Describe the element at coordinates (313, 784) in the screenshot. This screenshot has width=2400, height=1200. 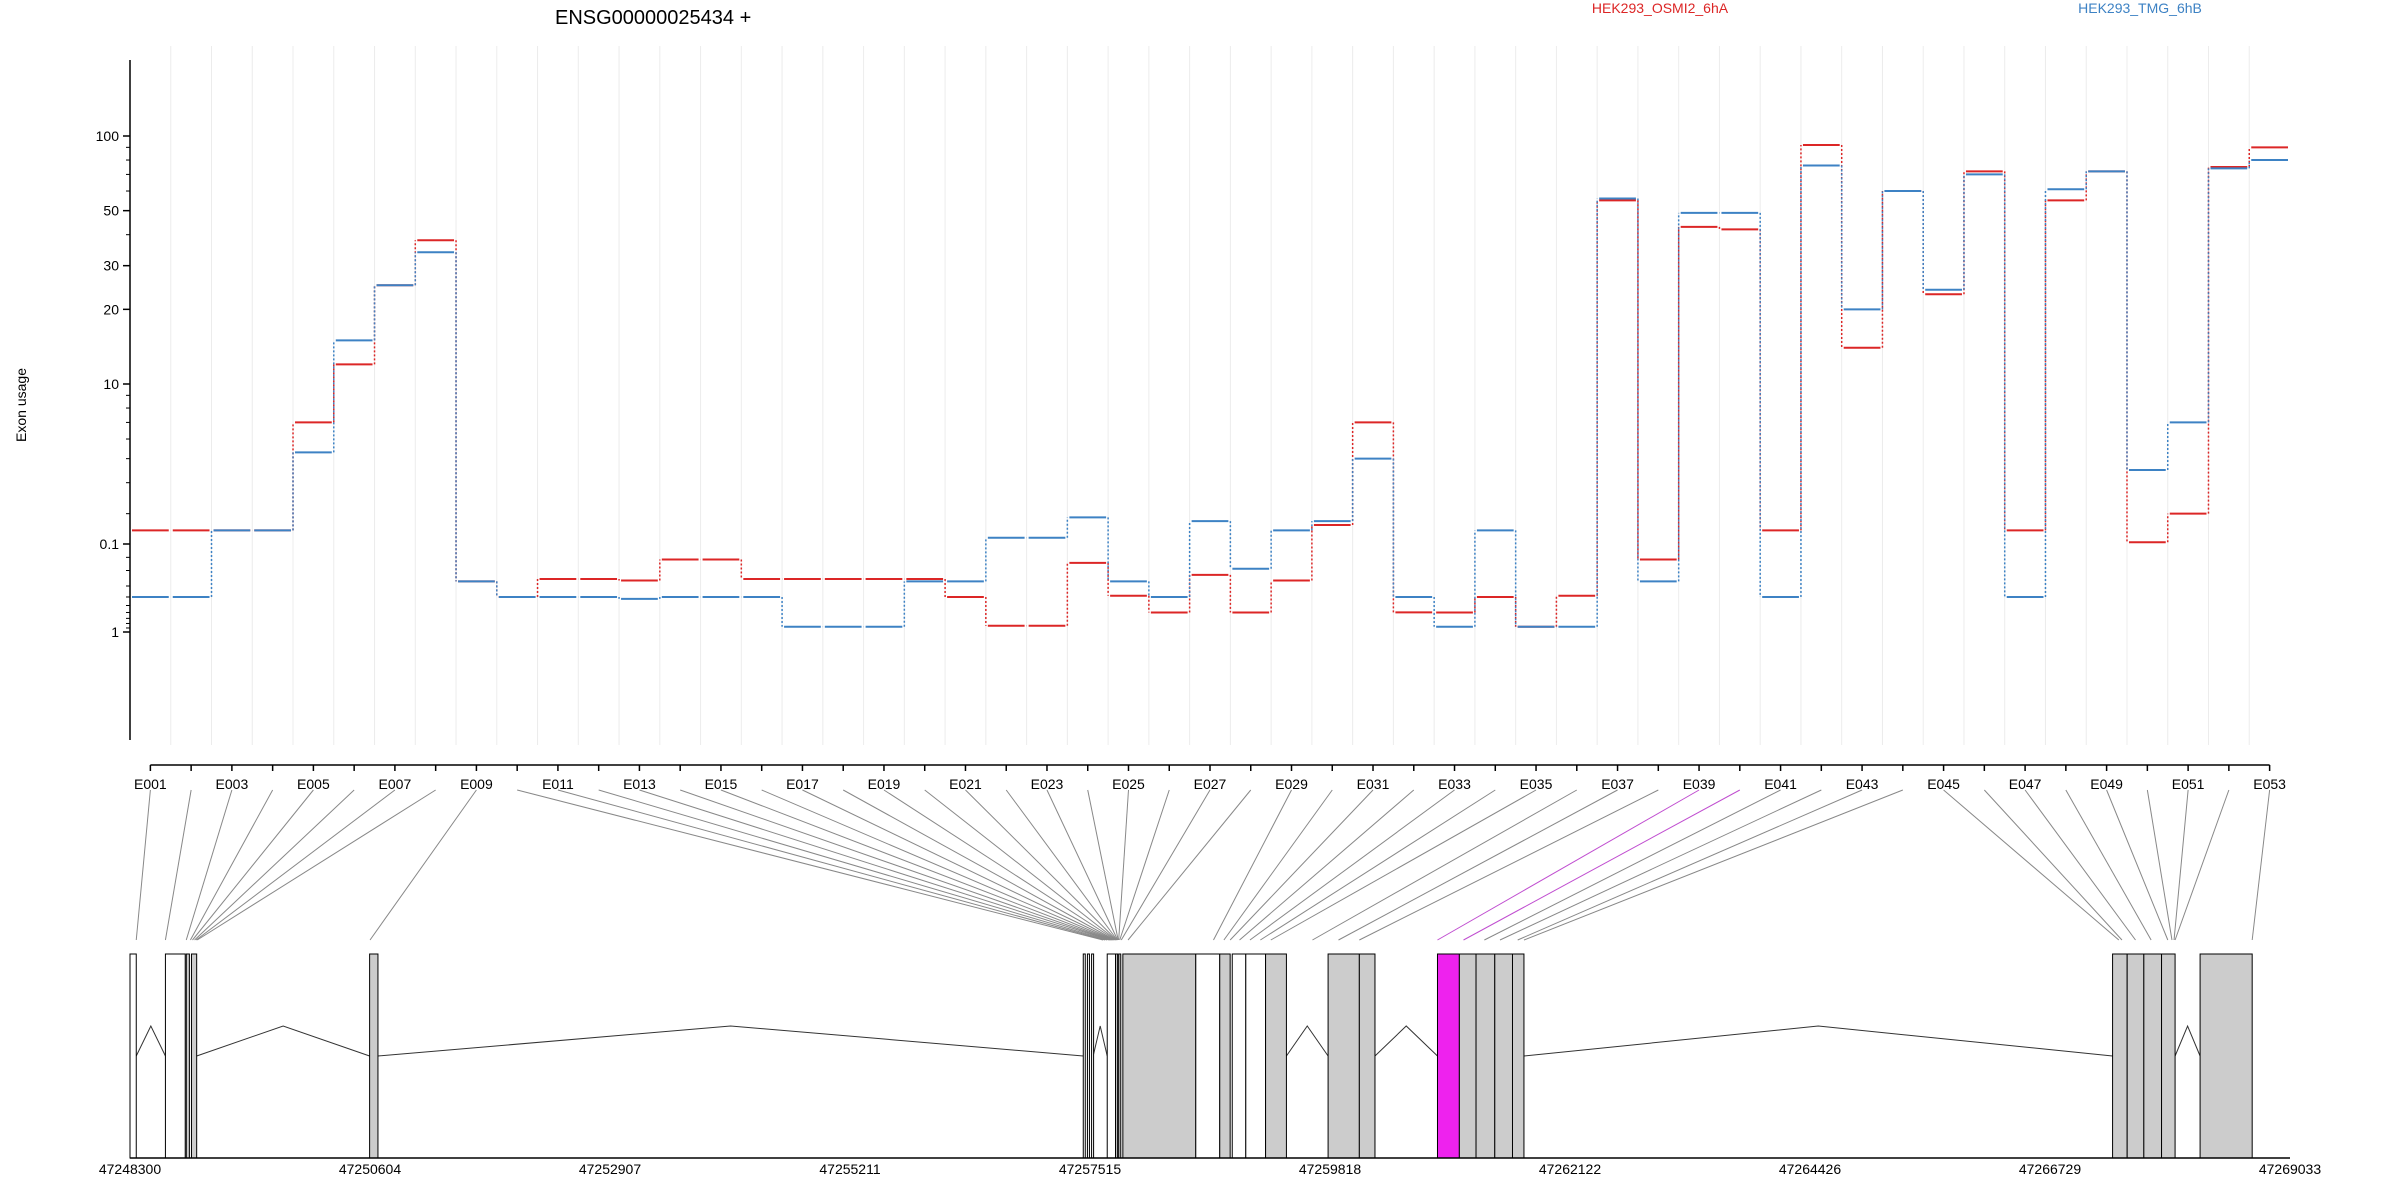
I see `exon-tick-label: E005` at that location.